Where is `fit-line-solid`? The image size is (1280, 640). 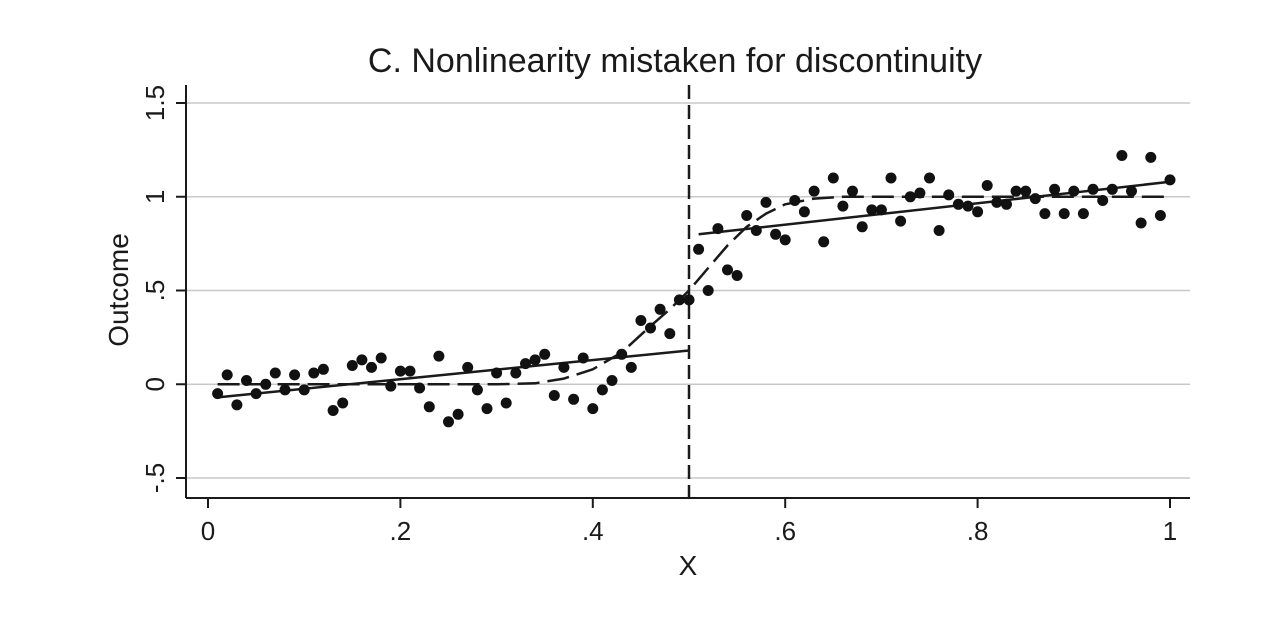
fit-line-solid is located at coordinates (934, 208).